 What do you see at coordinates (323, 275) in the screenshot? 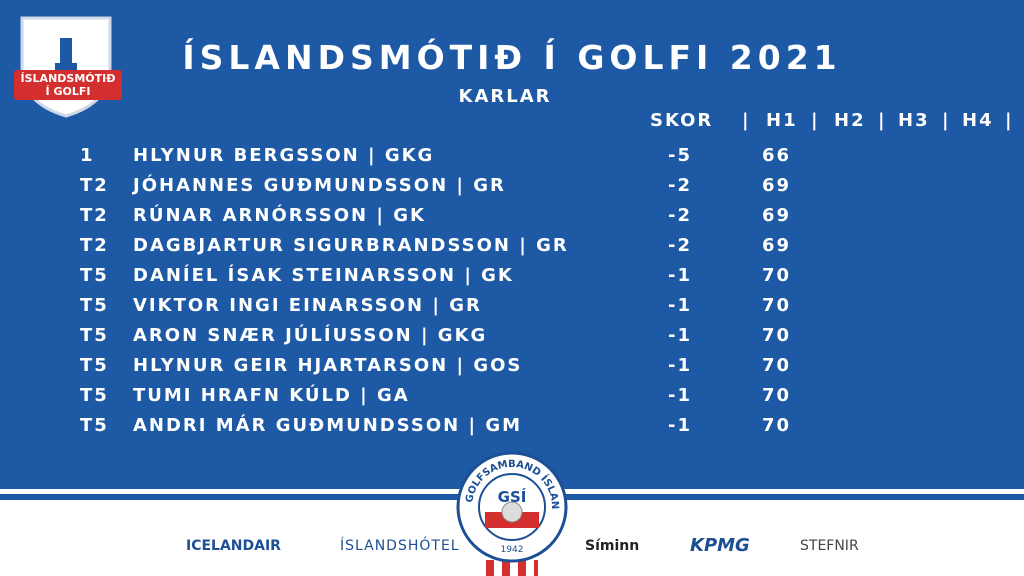
I see `player-name: DANÍEL ÍSAK STEINARSSON | GK` at bounding box center [323, 275].